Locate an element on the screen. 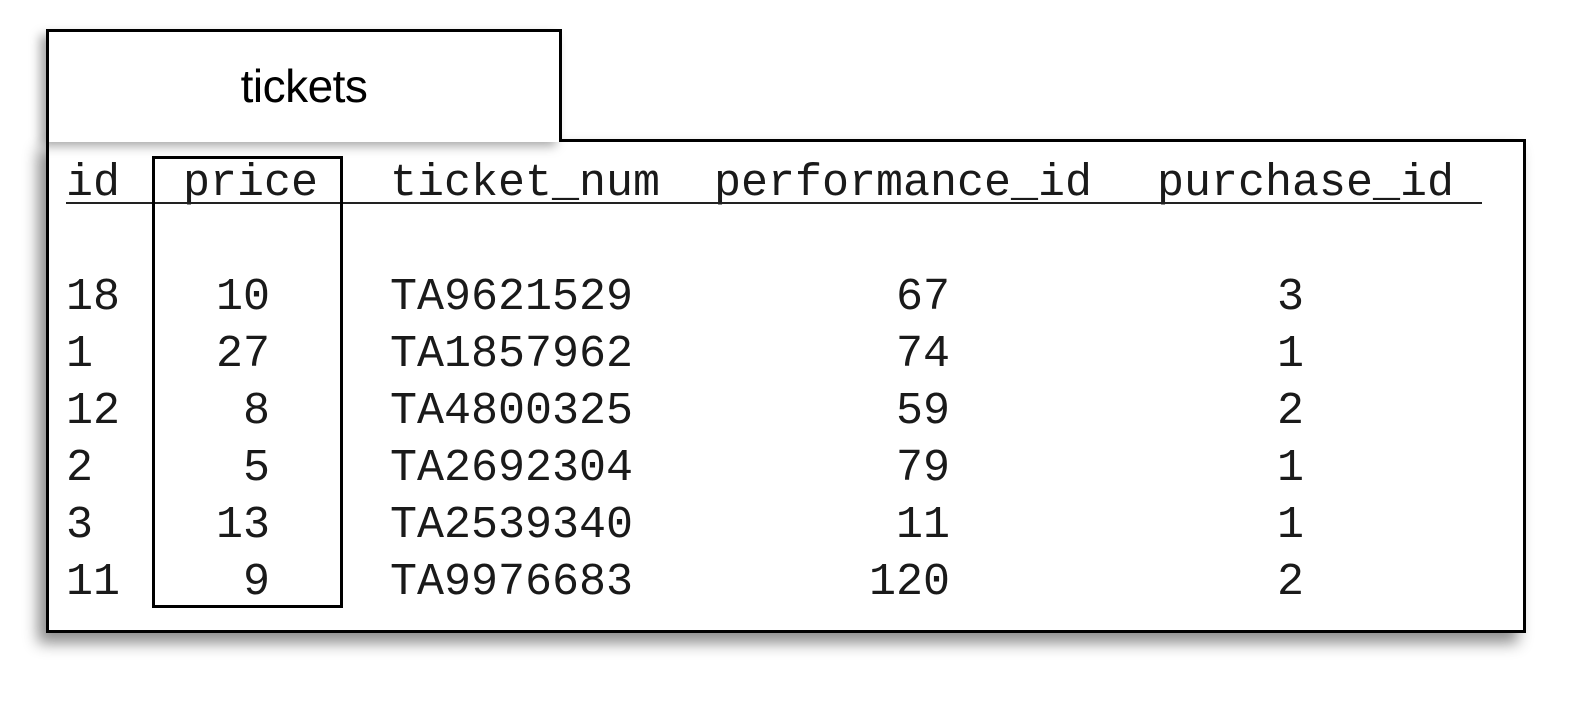 Image resolution: width=1595 pixels, height=704 pixels. cell-price: 27 is located at coordinates (242, 354).